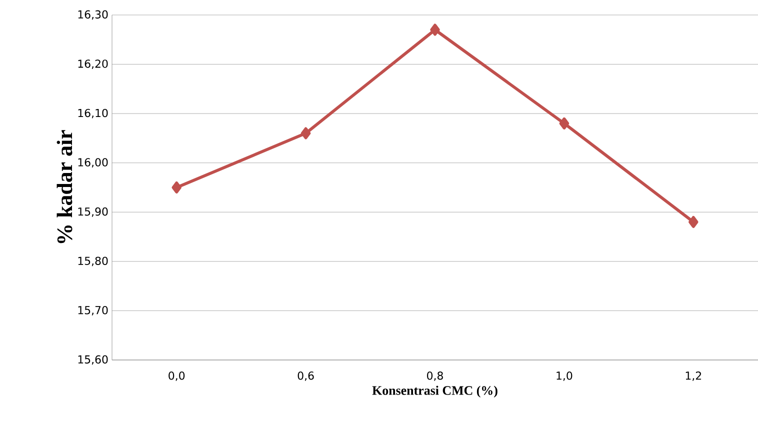 The image size is (758, 434). Describe the element at coordinates (93, 64) in the screenshot. I see `y-tick-label: 16,20` at that location.